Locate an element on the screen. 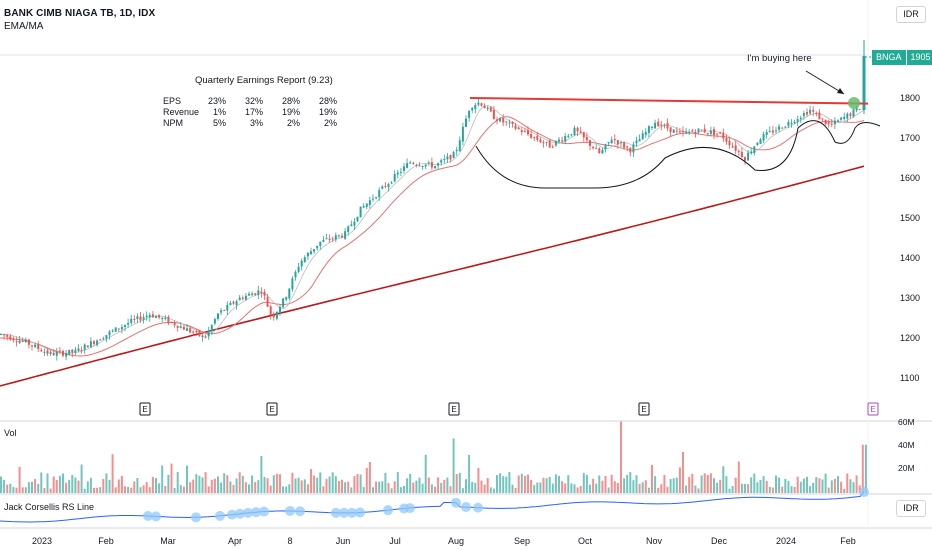  annotation-arrowhead is located at coordinates (840, 91).